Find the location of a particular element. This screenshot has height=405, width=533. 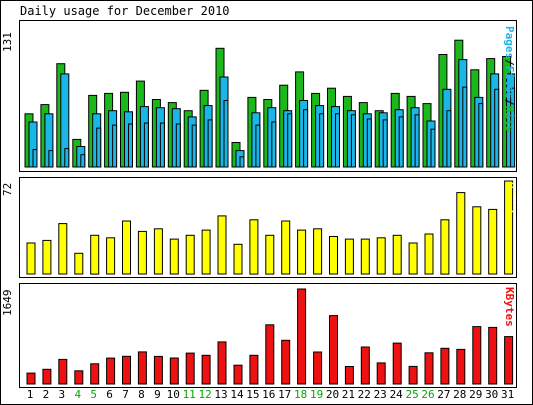

label-sep-2: / is located at coordinates (509, 102).